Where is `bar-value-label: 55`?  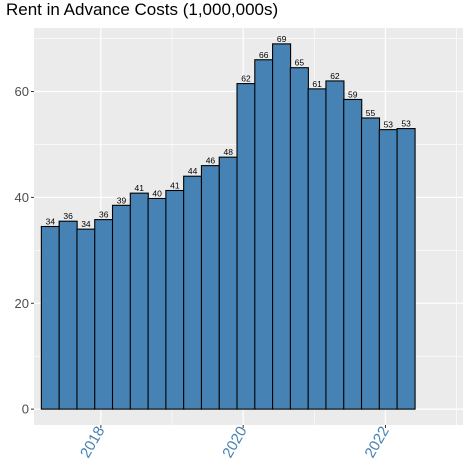
bar-value-label: 55 is located at coordinates (371, 113).